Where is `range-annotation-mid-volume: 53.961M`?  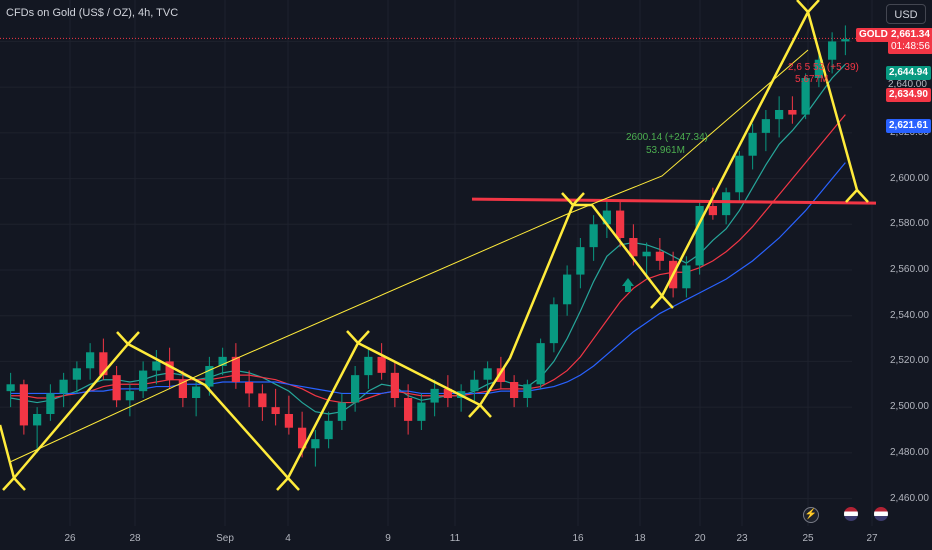 range-annotation-mid-volume: 53.961M is located at coordinates (665, 150).